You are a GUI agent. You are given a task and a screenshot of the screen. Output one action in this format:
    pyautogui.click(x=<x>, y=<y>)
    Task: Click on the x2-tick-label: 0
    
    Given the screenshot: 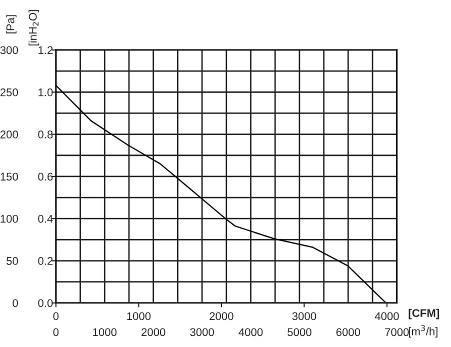 What is the action you would take?
    pyautogui.click(x=56, y=332)
    